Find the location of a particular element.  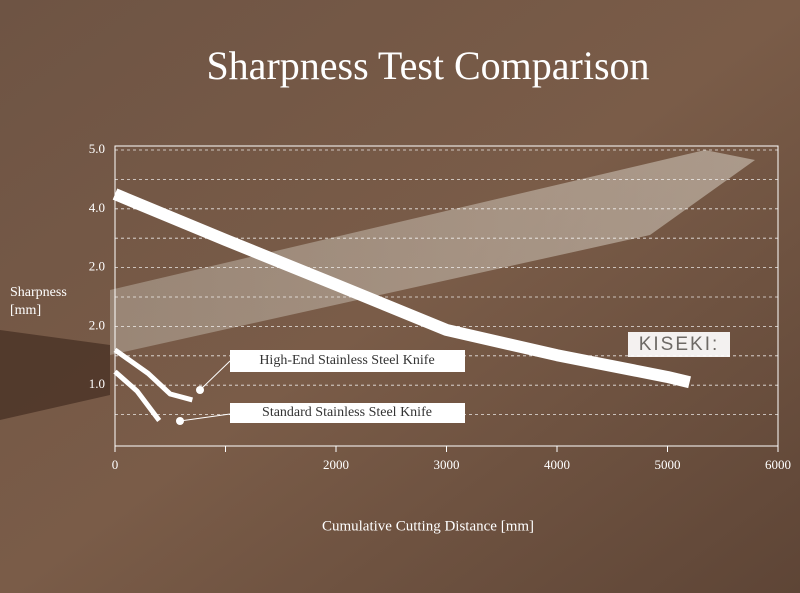

x-axis-label: Cumulative Cutting Distance [mm] is located at coordinates (428, 526).